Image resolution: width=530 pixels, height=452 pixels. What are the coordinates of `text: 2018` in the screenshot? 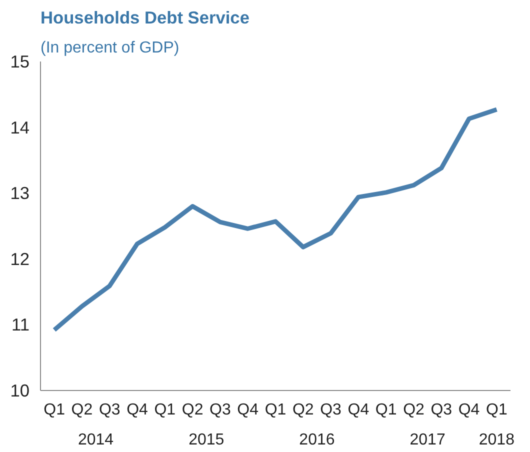 It's located at (496, 440).